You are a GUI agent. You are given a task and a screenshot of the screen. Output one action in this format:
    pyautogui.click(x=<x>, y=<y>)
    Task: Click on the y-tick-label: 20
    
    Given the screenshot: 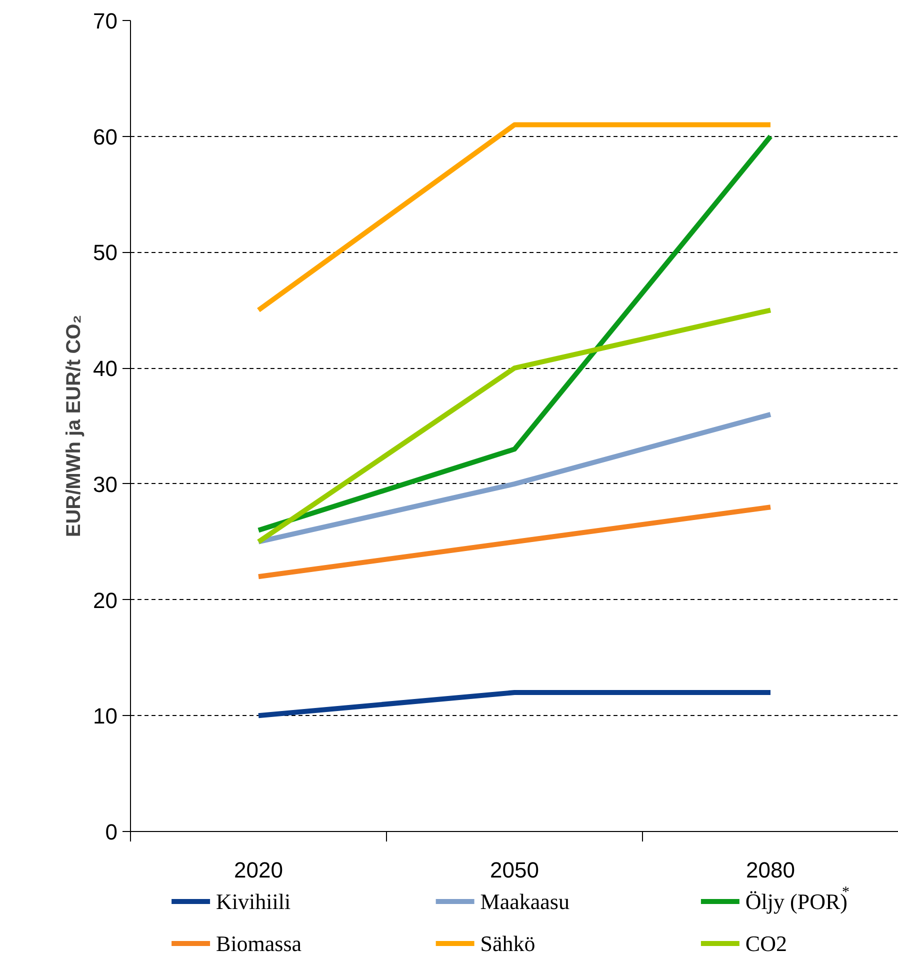 What is the action you would take?
    pyautogui.click(x=105, y=600)
    